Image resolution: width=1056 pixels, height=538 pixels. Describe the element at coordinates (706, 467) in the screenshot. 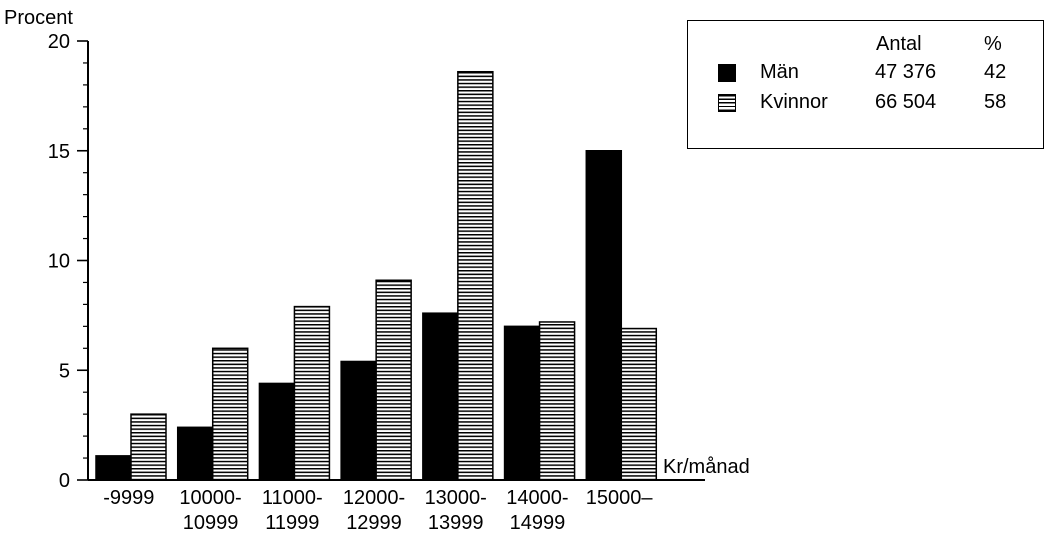

I see `x-axis-title: Kr/månad` at that location.